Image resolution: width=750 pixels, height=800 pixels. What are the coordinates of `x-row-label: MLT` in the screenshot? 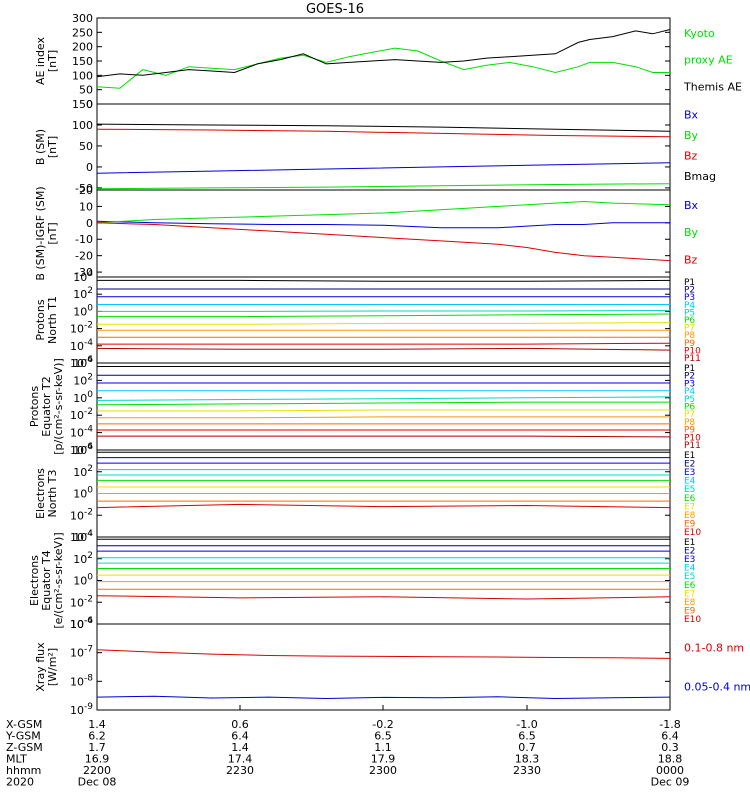 It's located at (16, 759).